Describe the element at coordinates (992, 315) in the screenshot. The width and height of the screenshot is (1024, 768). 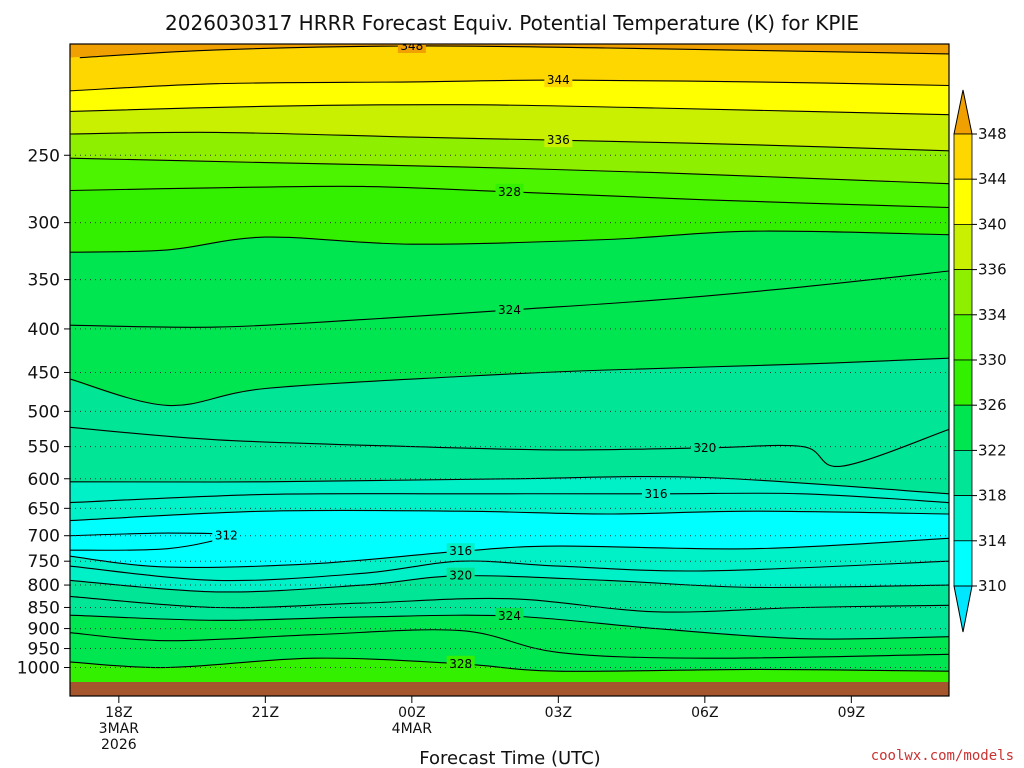
I see `colorbar-label: 334` at that location.